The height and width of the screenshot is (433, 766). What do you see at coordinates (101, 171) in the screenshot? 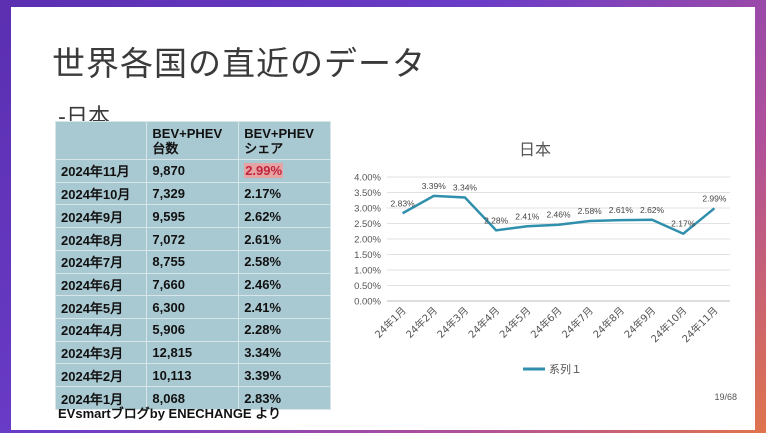
I see `month-cell: 2024年11月` at bounding box center [101, 171].